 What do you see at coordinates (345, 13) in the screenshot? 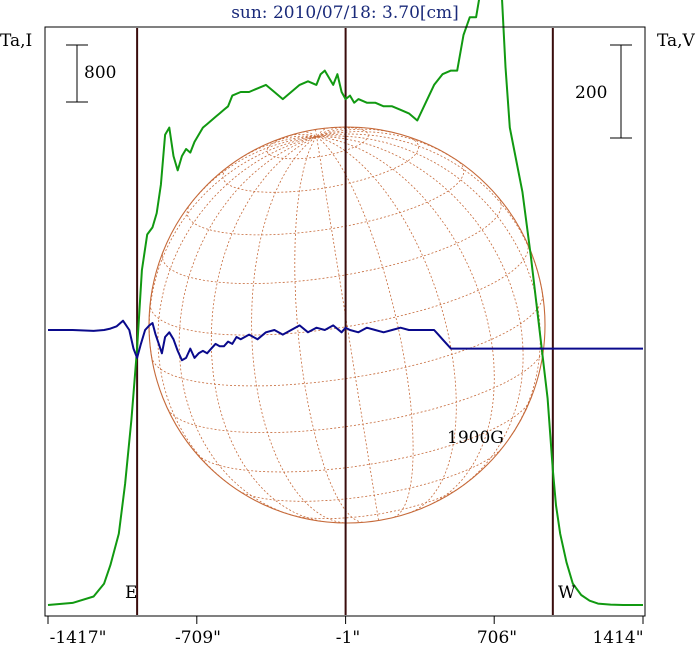
I see `chart-title: sun: 2010/07/18: 3.70[cm]` at bounding box center [345, 13].